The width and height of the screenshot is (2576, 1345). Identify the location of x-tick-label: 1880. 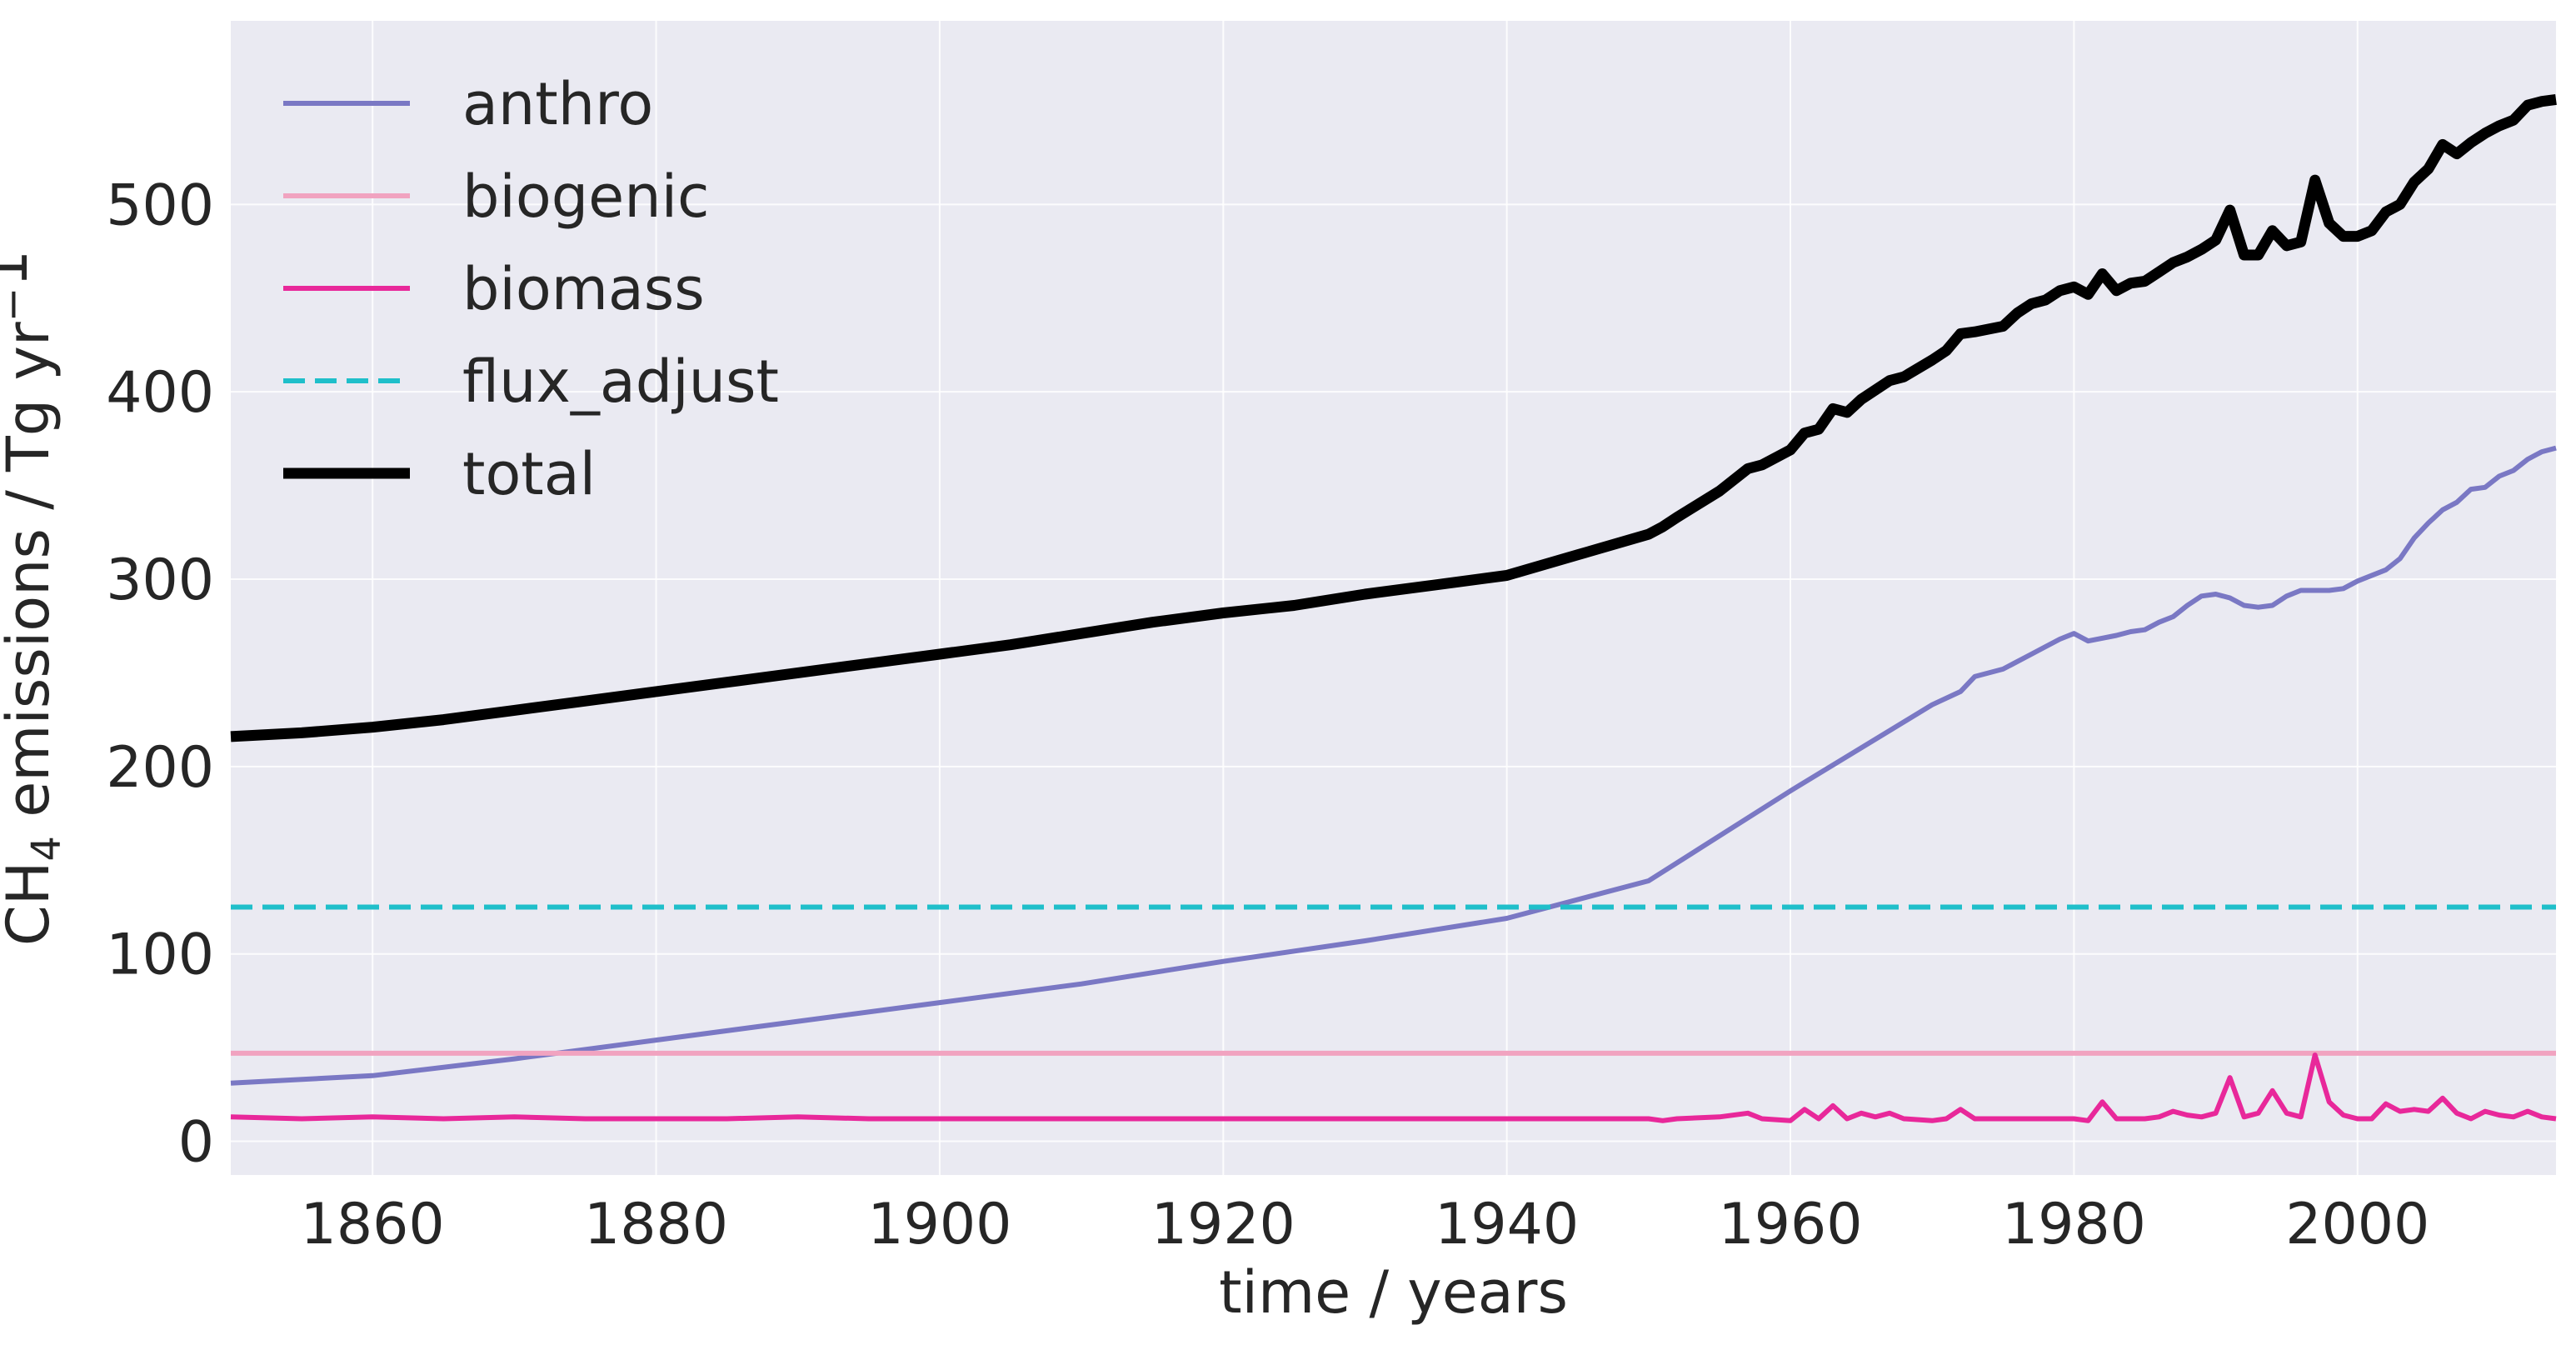
(656, 1225).